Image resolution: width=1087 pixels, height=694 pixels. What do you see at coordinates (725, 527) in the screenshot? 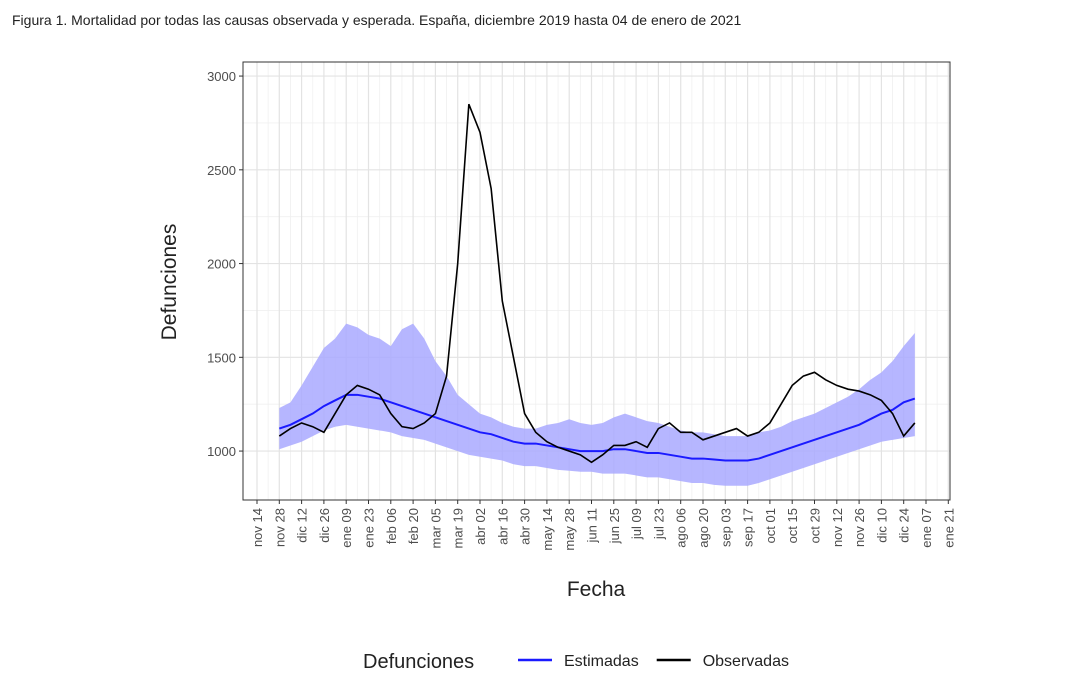
I see `x-tick-label: sep 03` at bounding box center [725, 527].